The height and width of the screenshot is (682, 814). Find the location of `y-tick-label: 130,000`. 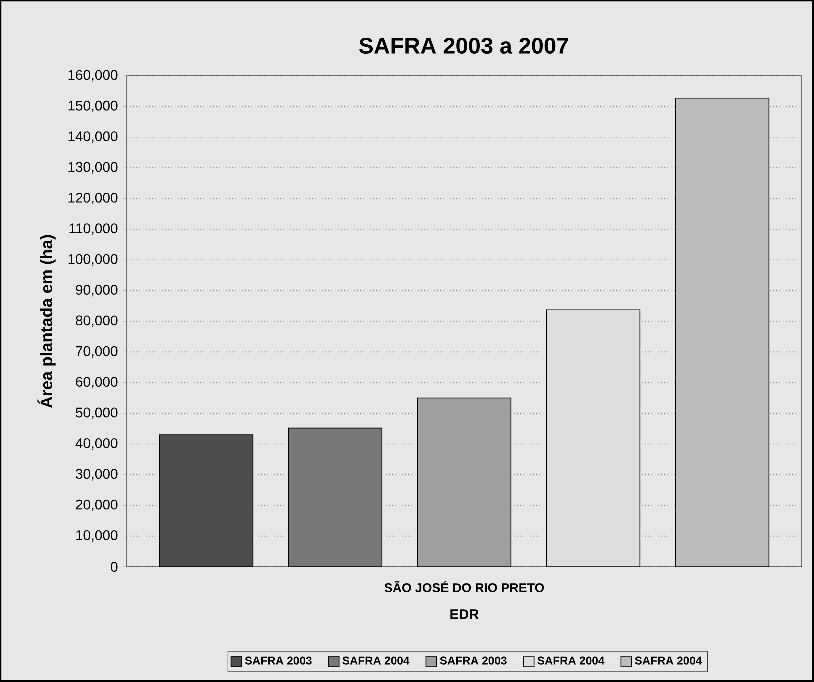

y-tick-label: 130,000 is located at coordinates (93, 168).